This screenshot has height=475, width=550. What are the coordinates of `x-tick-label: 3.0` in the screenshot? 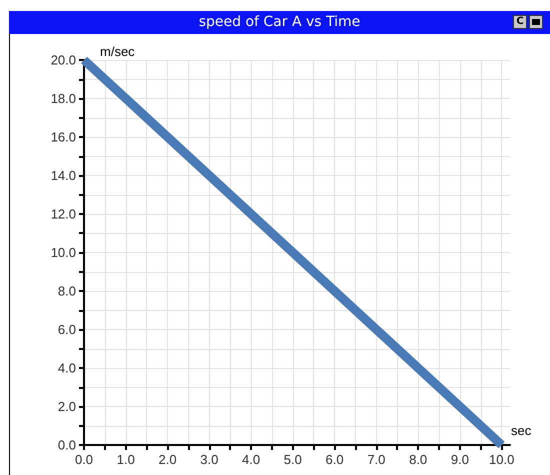 It's located at (209, 459).